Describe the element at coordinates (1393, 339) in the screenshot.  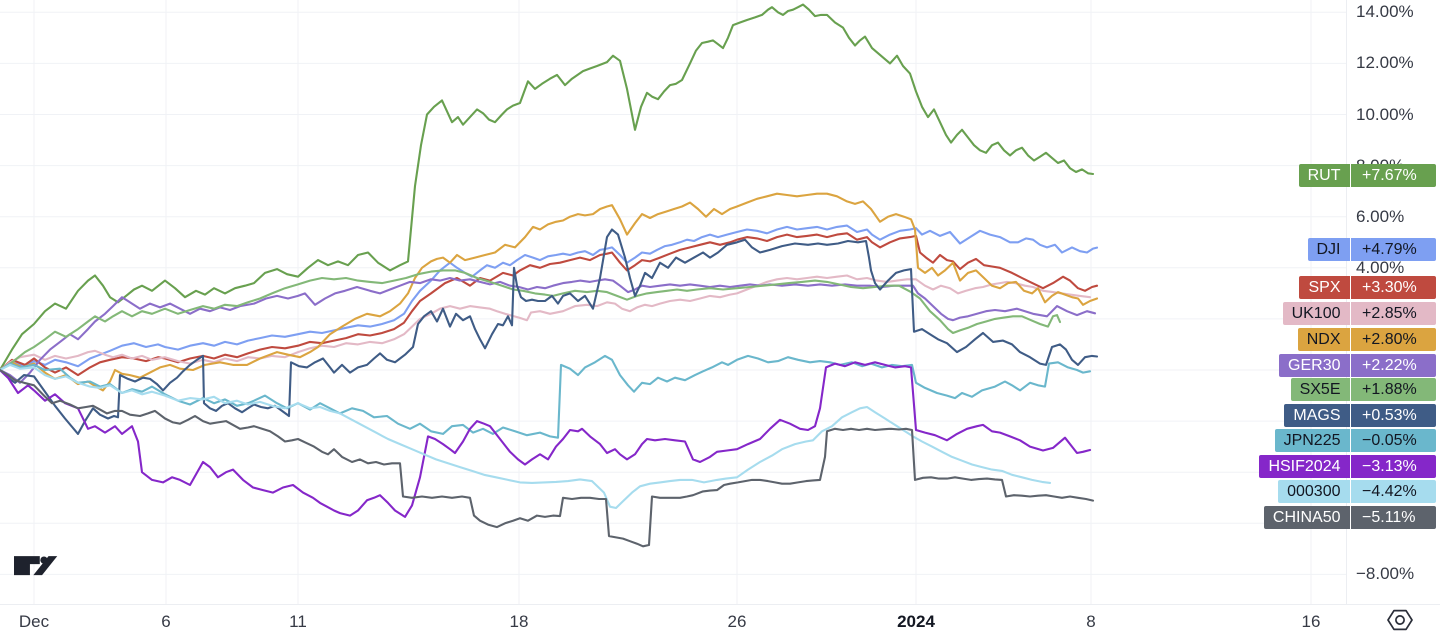
I see `series-change-value: +2.80%` at that location.